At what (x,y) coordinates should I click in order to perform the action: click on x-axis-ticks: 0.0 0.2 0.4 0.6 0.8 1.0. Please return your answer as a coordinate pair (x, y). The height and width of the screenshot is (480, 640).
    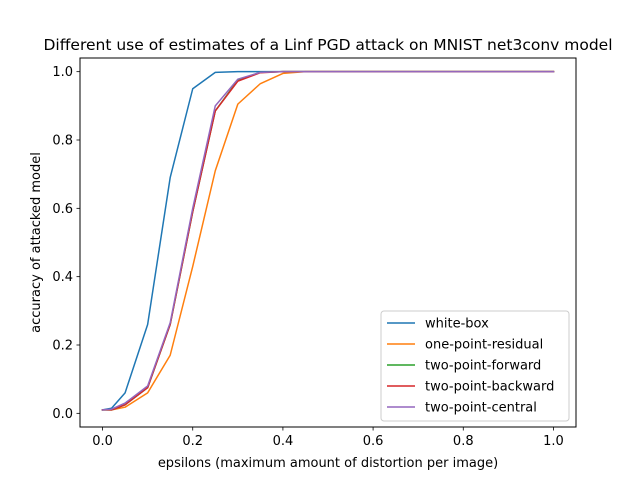
    Looking at the image, I should click on (328, 438).